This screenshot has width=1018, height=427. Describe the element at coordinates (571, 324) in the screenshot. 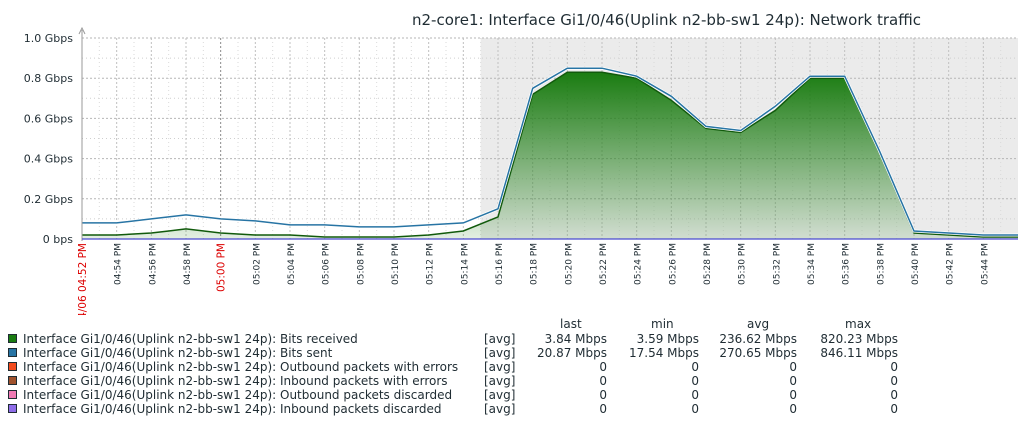

I see `legend-header-last: last` at that location.